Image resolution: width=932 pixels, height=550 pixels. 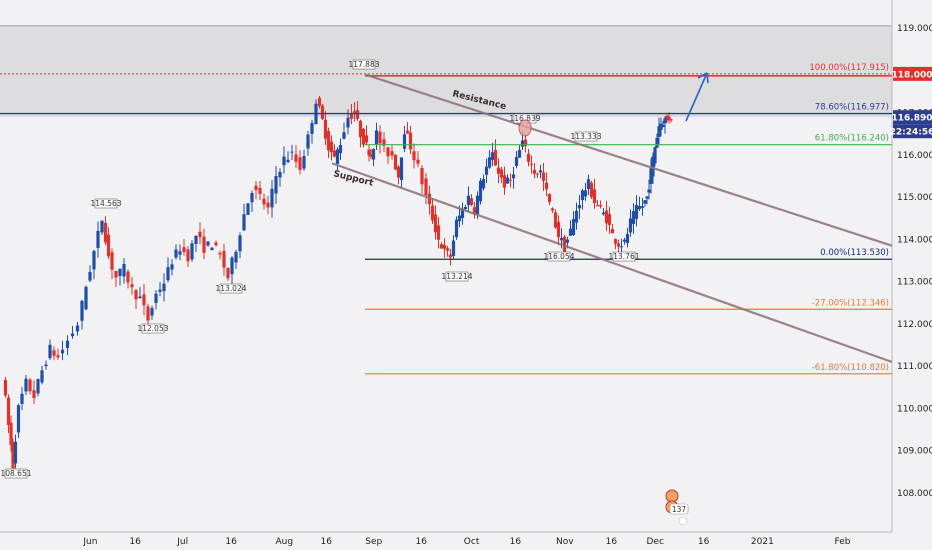 I want to click on price-tag-text: 118.000, so click(x=912, y=75).